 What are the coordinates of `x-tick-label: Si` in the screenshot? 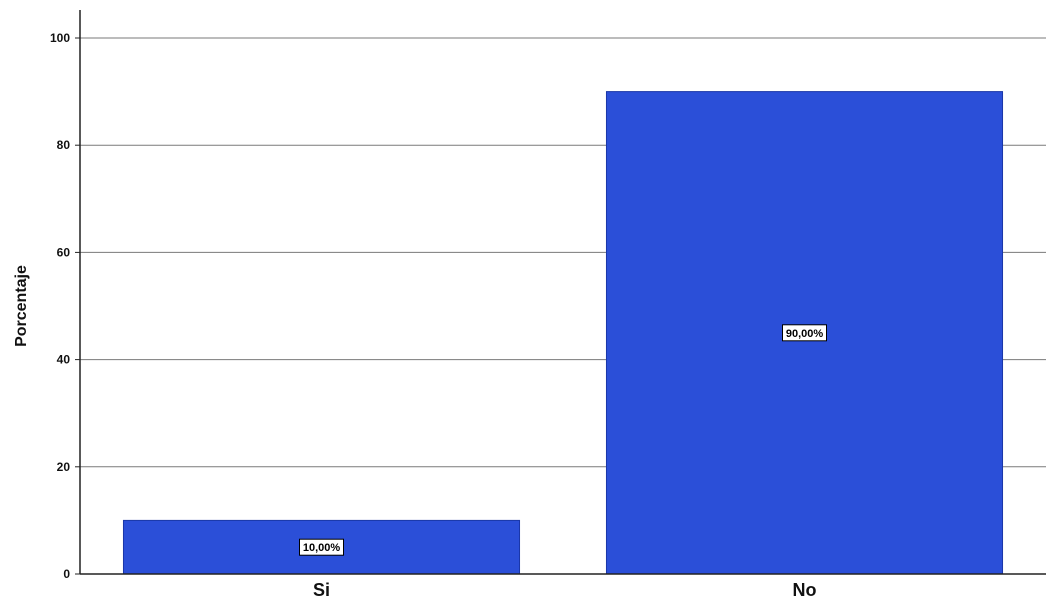 It's located at (321, 590).